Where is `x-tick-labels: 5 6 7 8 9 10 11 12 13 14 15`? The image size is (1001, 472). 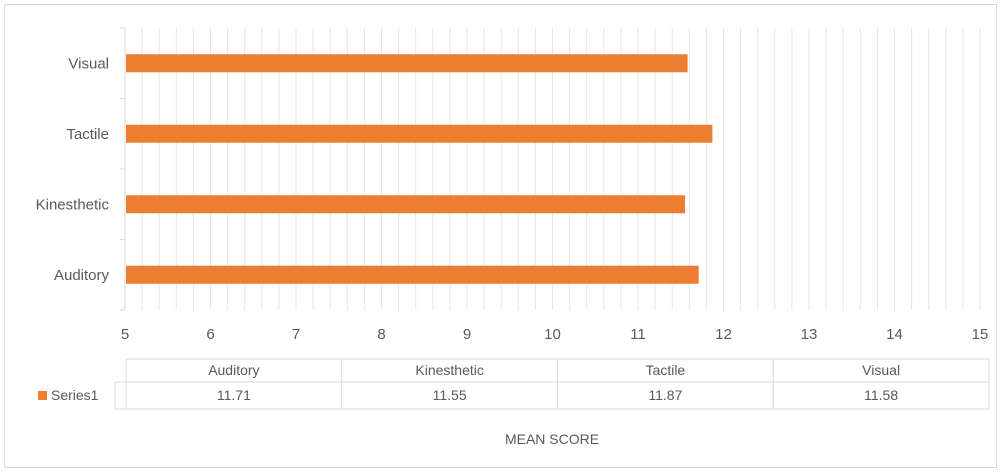 x-tick-labels: 5 6 7 8 9 10 11 12 13 14 15 is located at coordinates (555, 334).